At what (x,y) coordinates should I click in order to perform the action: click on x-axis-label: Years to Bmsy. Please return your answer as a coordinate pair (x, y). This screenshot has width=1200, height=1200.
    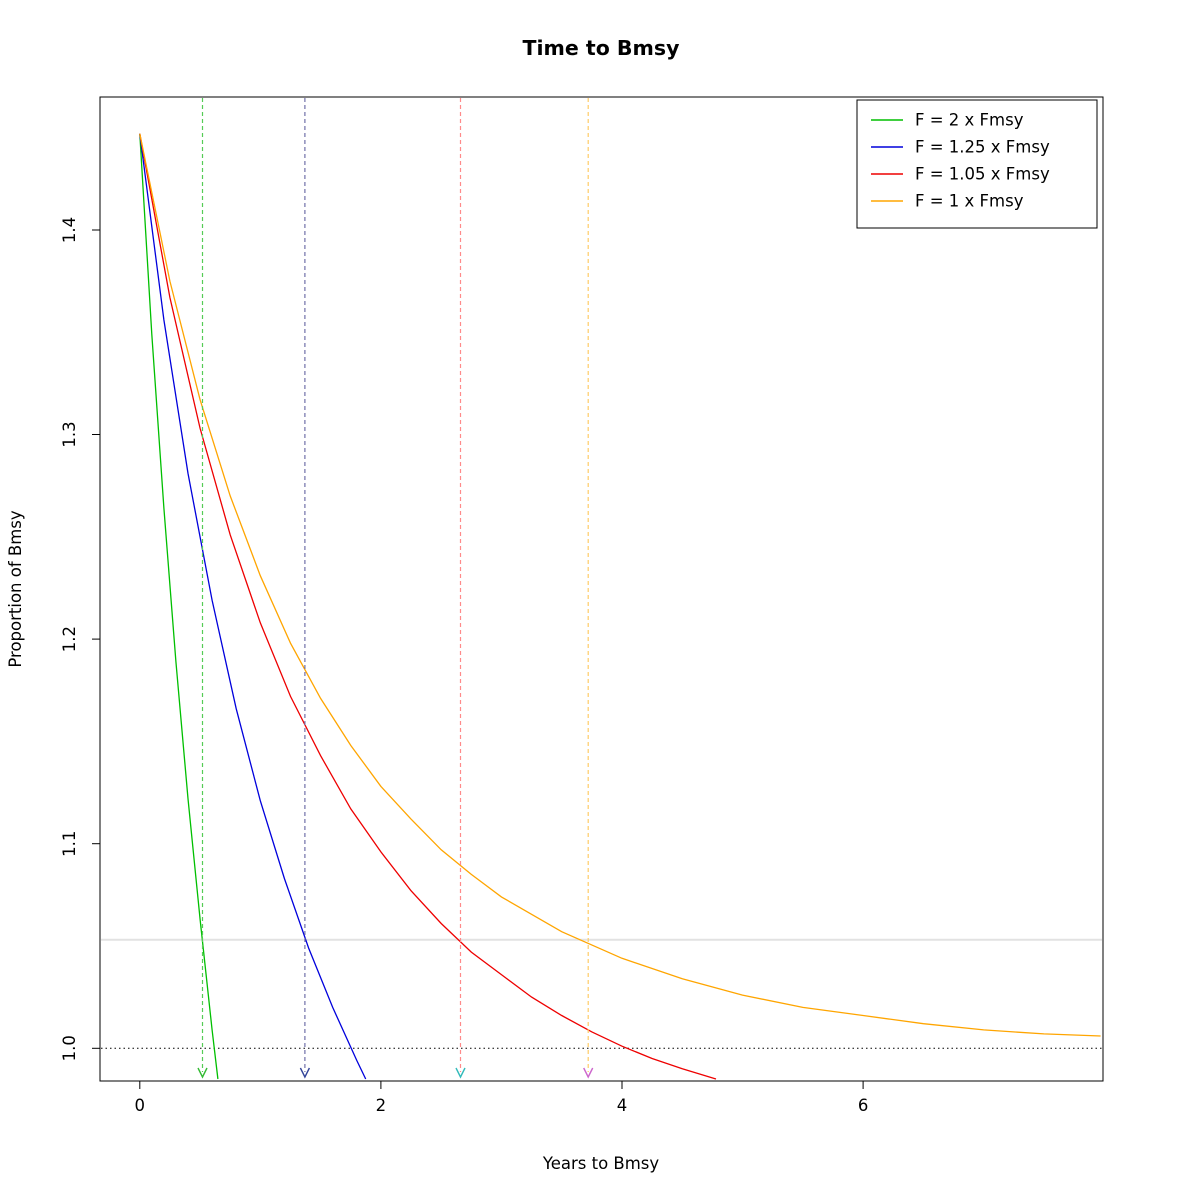
    Looking at the image, I should click on (601, 1163).